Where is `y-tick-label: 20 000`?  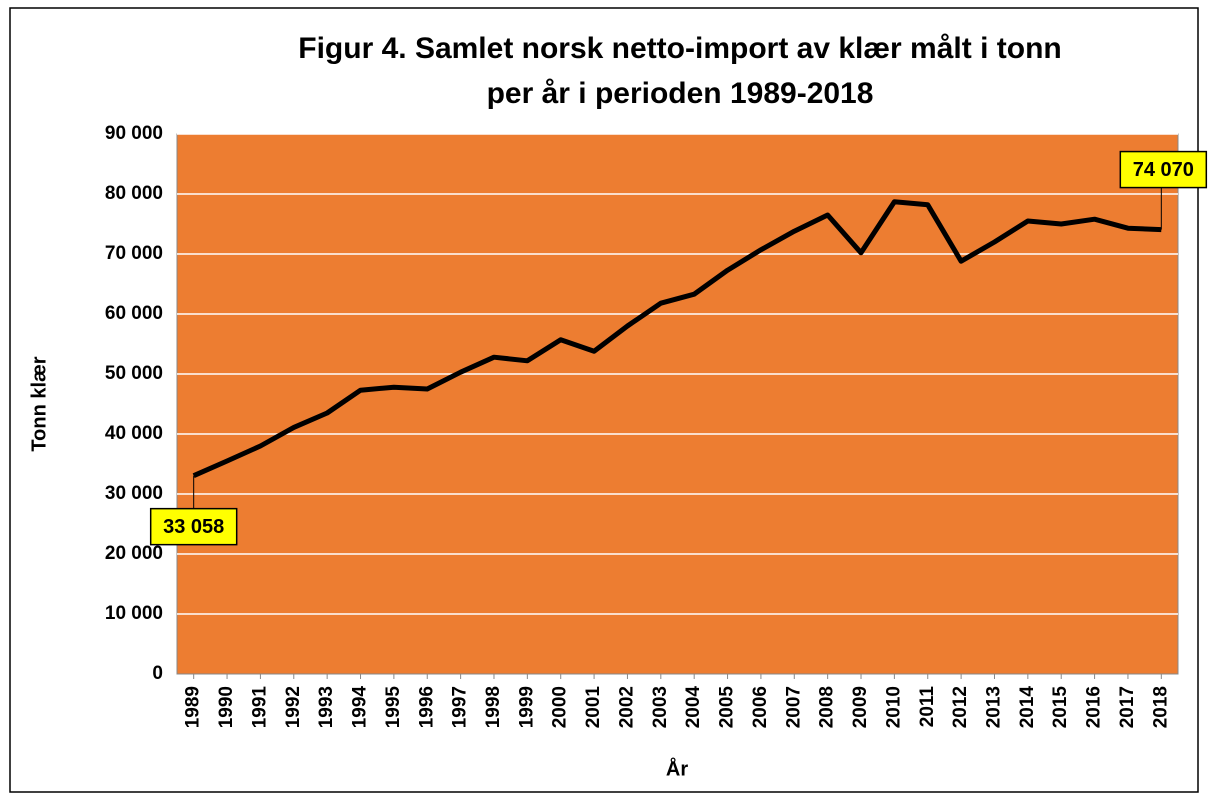 y-tick-label: 20 000 is located at coordinates (134, 553).